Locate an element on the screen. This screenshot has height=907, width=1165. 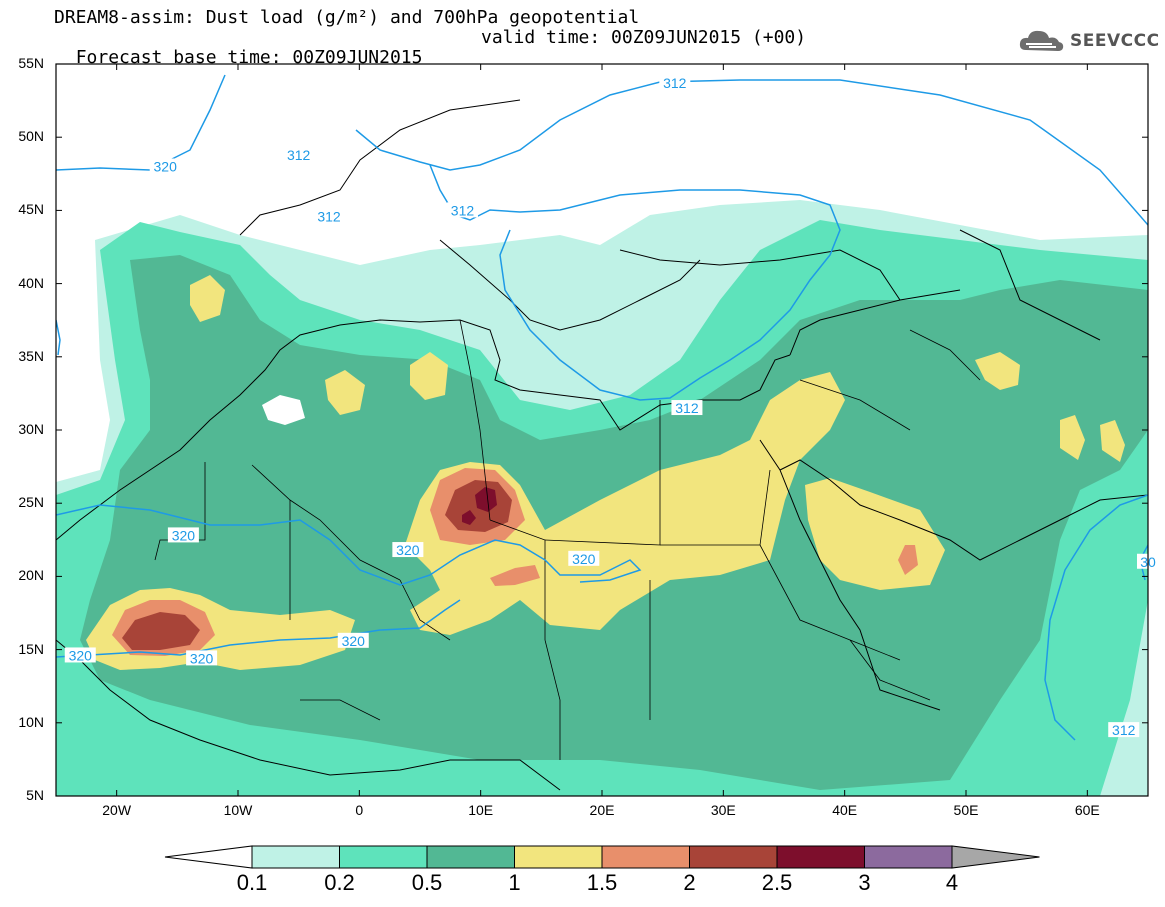
lon-label: 0 is located at coordinates (359, 810).